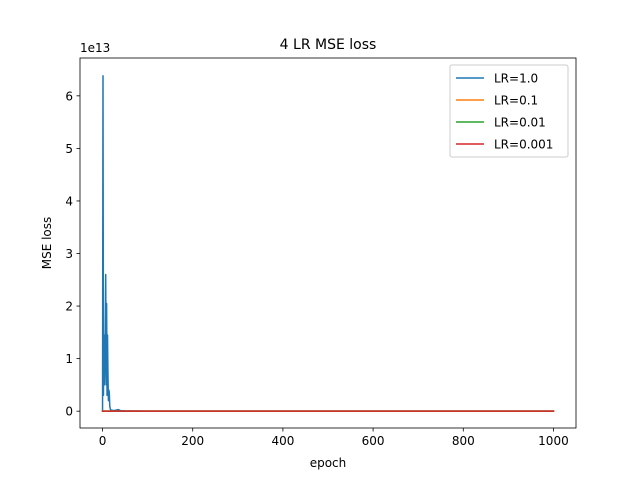 This screenshot has height=480, width=640. What do you see at coordinates (69, 96) in the screenshot?
I see `y-tick-label: 6` at bounding box center [69, 96].